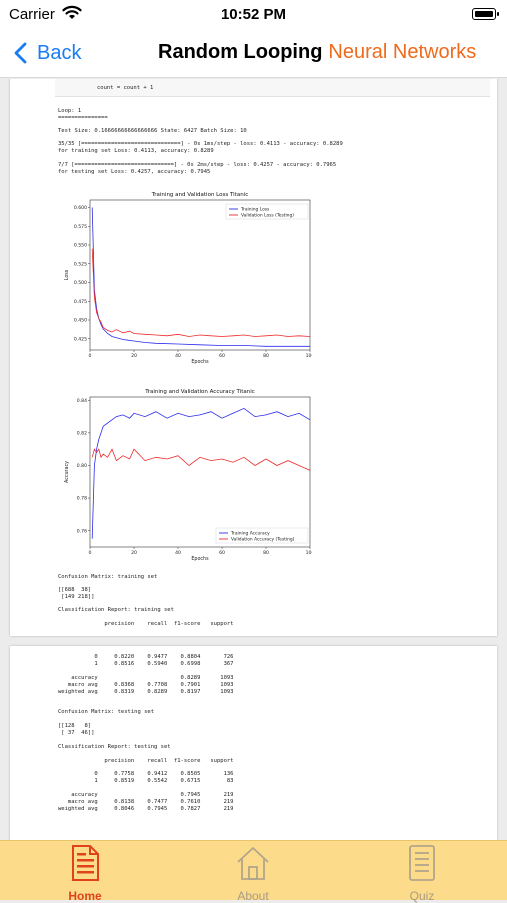  Describe the element at coordinates (82, 401) in the screenshot. I see `y-tick-label: 0.84` at that location.